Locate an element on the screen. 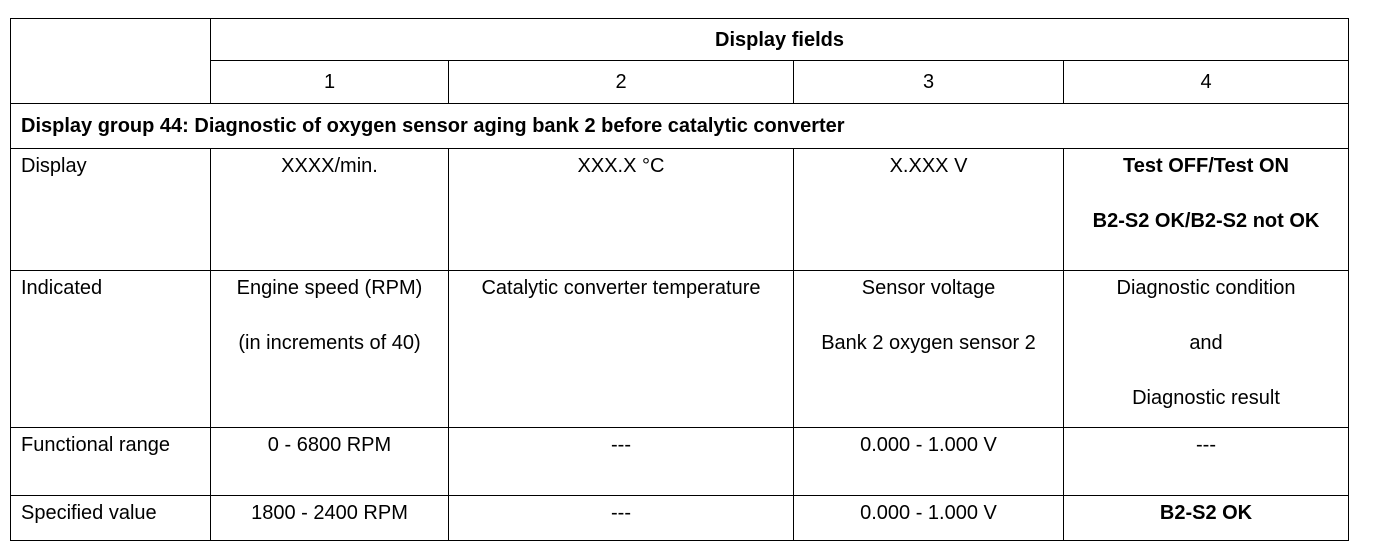 The height and width of the screenshot is (552, 1376). cell-text: (in increments of 40) is located at coordinates (329, 343).